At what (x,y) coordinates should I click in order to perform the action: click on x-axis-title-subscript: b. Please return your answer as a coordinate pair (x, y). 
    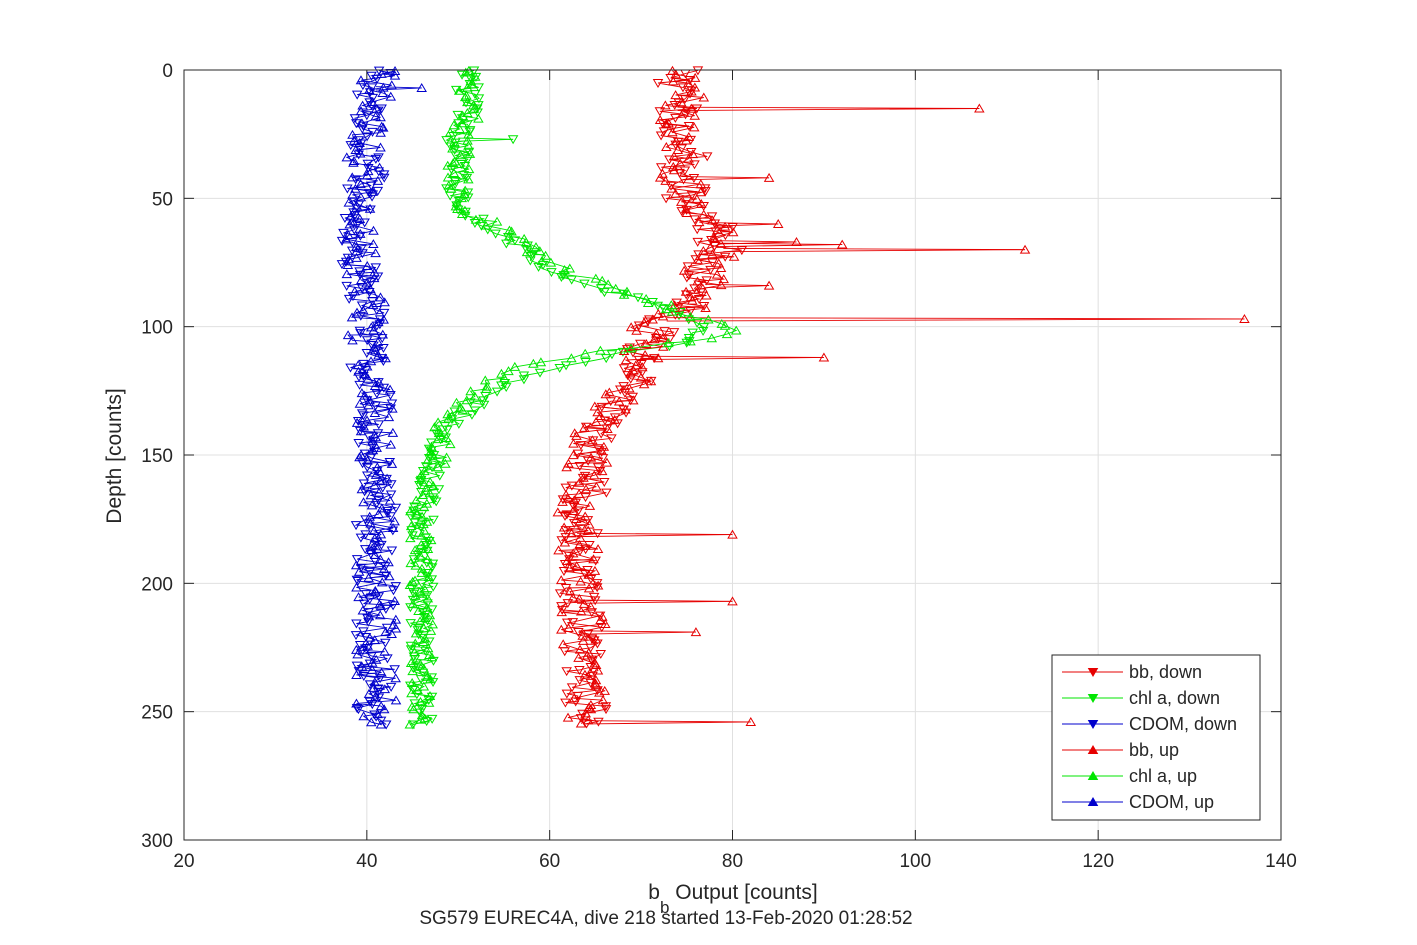
    Looking at the image, I should click on (664, 907).